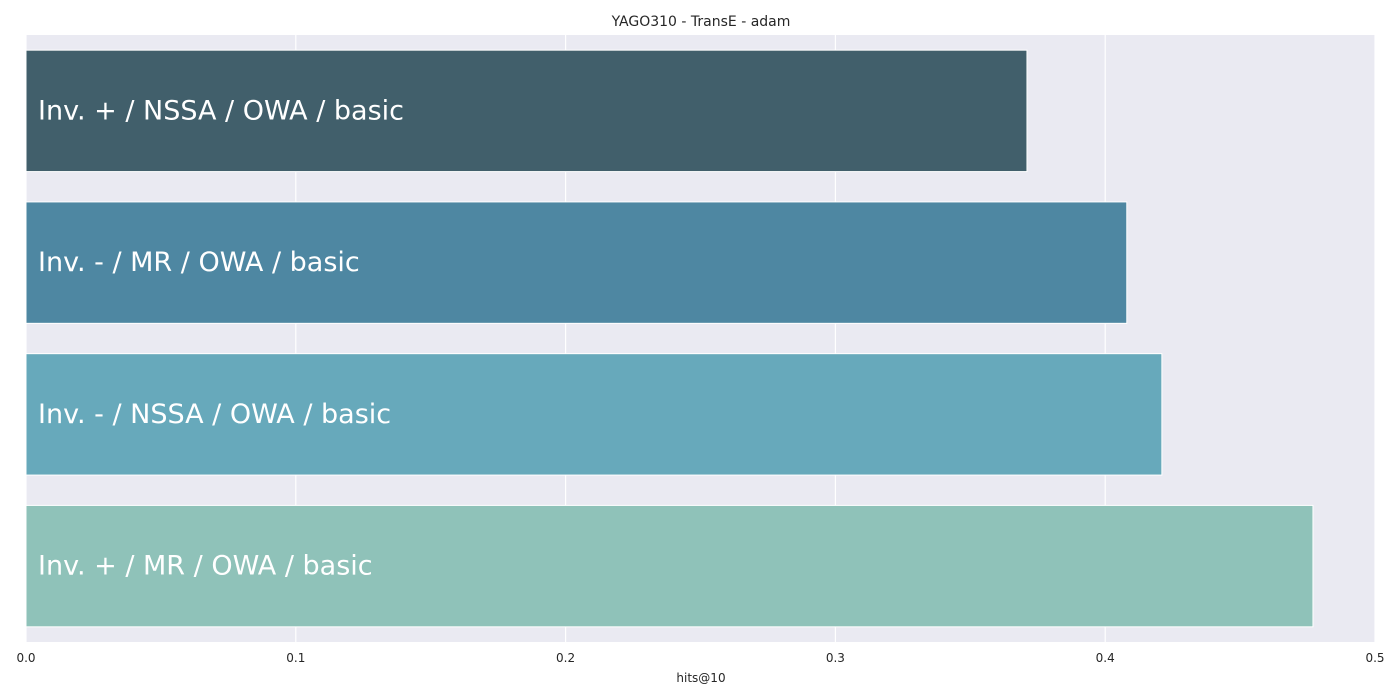  I want to click on x-tick-label: 0.3, so click(835, 658).